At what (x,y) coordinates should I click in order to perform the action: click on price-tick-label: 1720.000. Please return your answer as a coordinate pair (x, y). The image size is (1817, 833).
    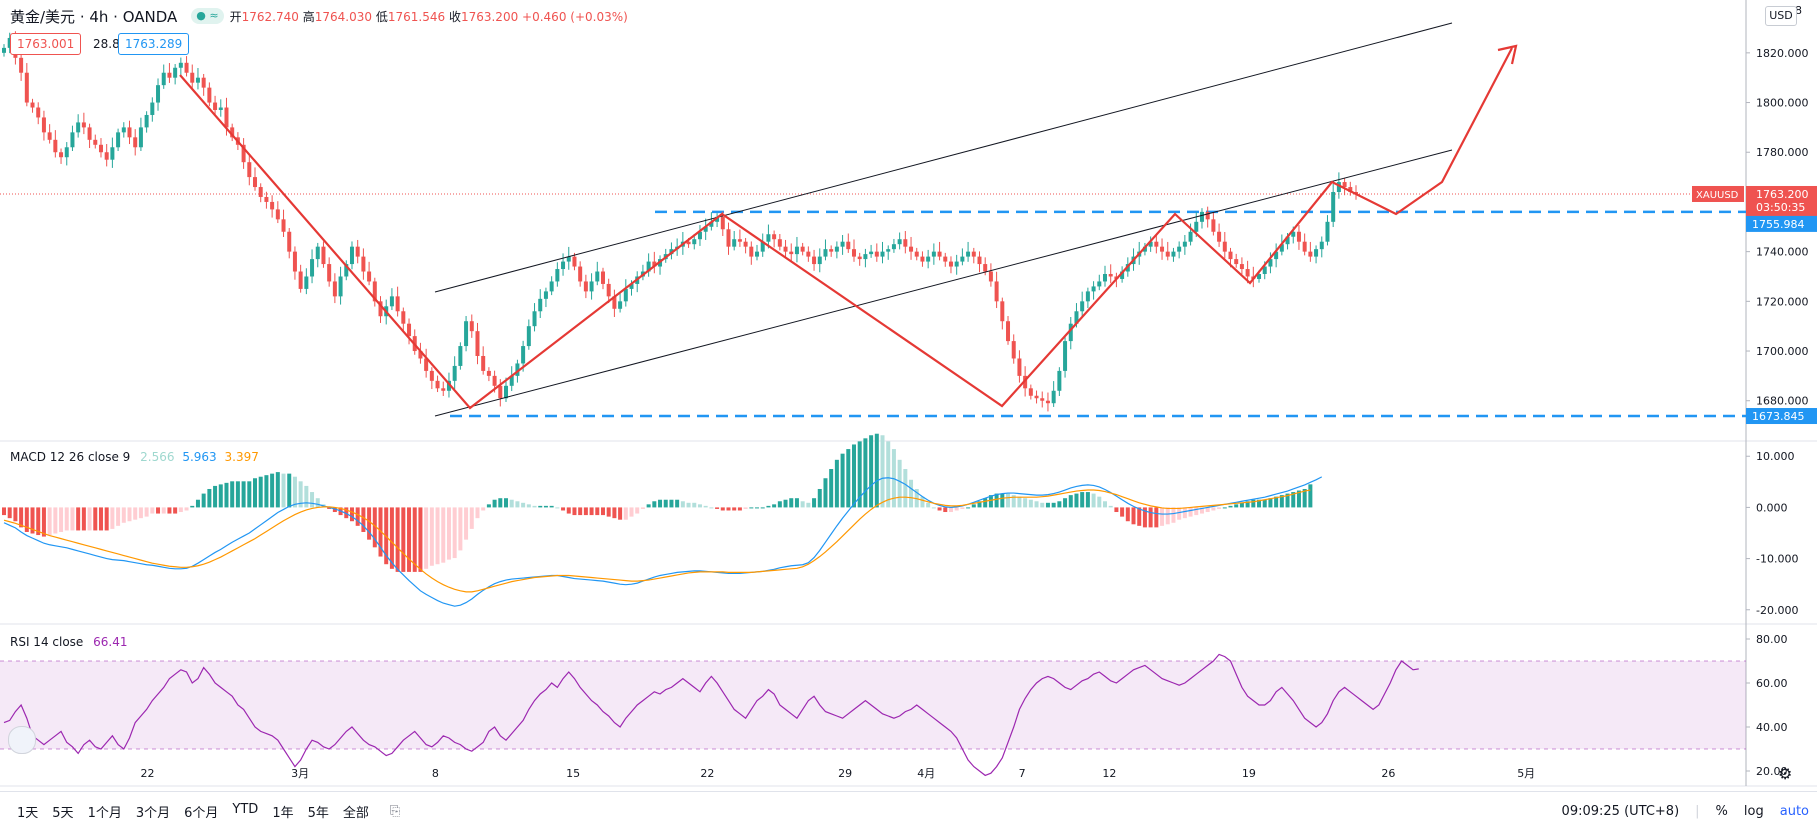
    Looking at the image, I should click on (1782, 301).